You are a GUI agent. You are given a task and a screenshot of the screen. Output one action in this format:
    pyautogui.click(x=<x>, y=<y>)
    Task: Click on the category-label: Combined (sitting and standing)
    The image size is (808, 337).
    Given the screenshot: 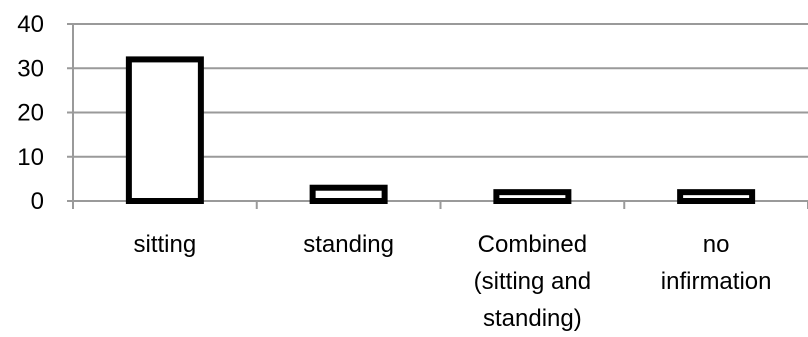 What is the action you would take?
    pyautogui.click(x=532, y=281)
    